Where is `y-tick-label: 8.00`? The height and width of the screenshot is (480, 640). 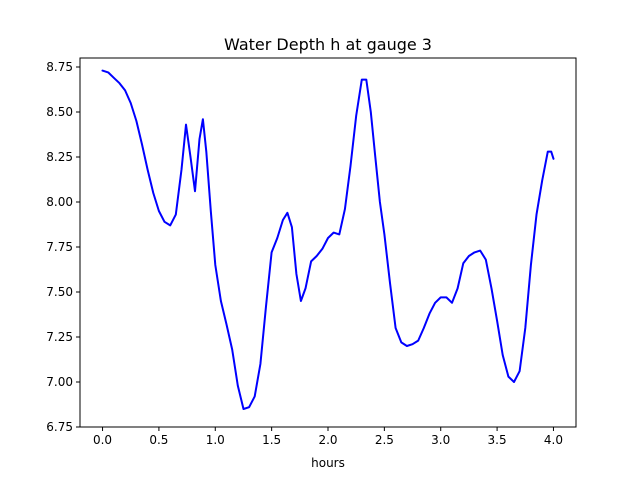 y-tick-label: 8.00 is located at coordinates (59, 202).